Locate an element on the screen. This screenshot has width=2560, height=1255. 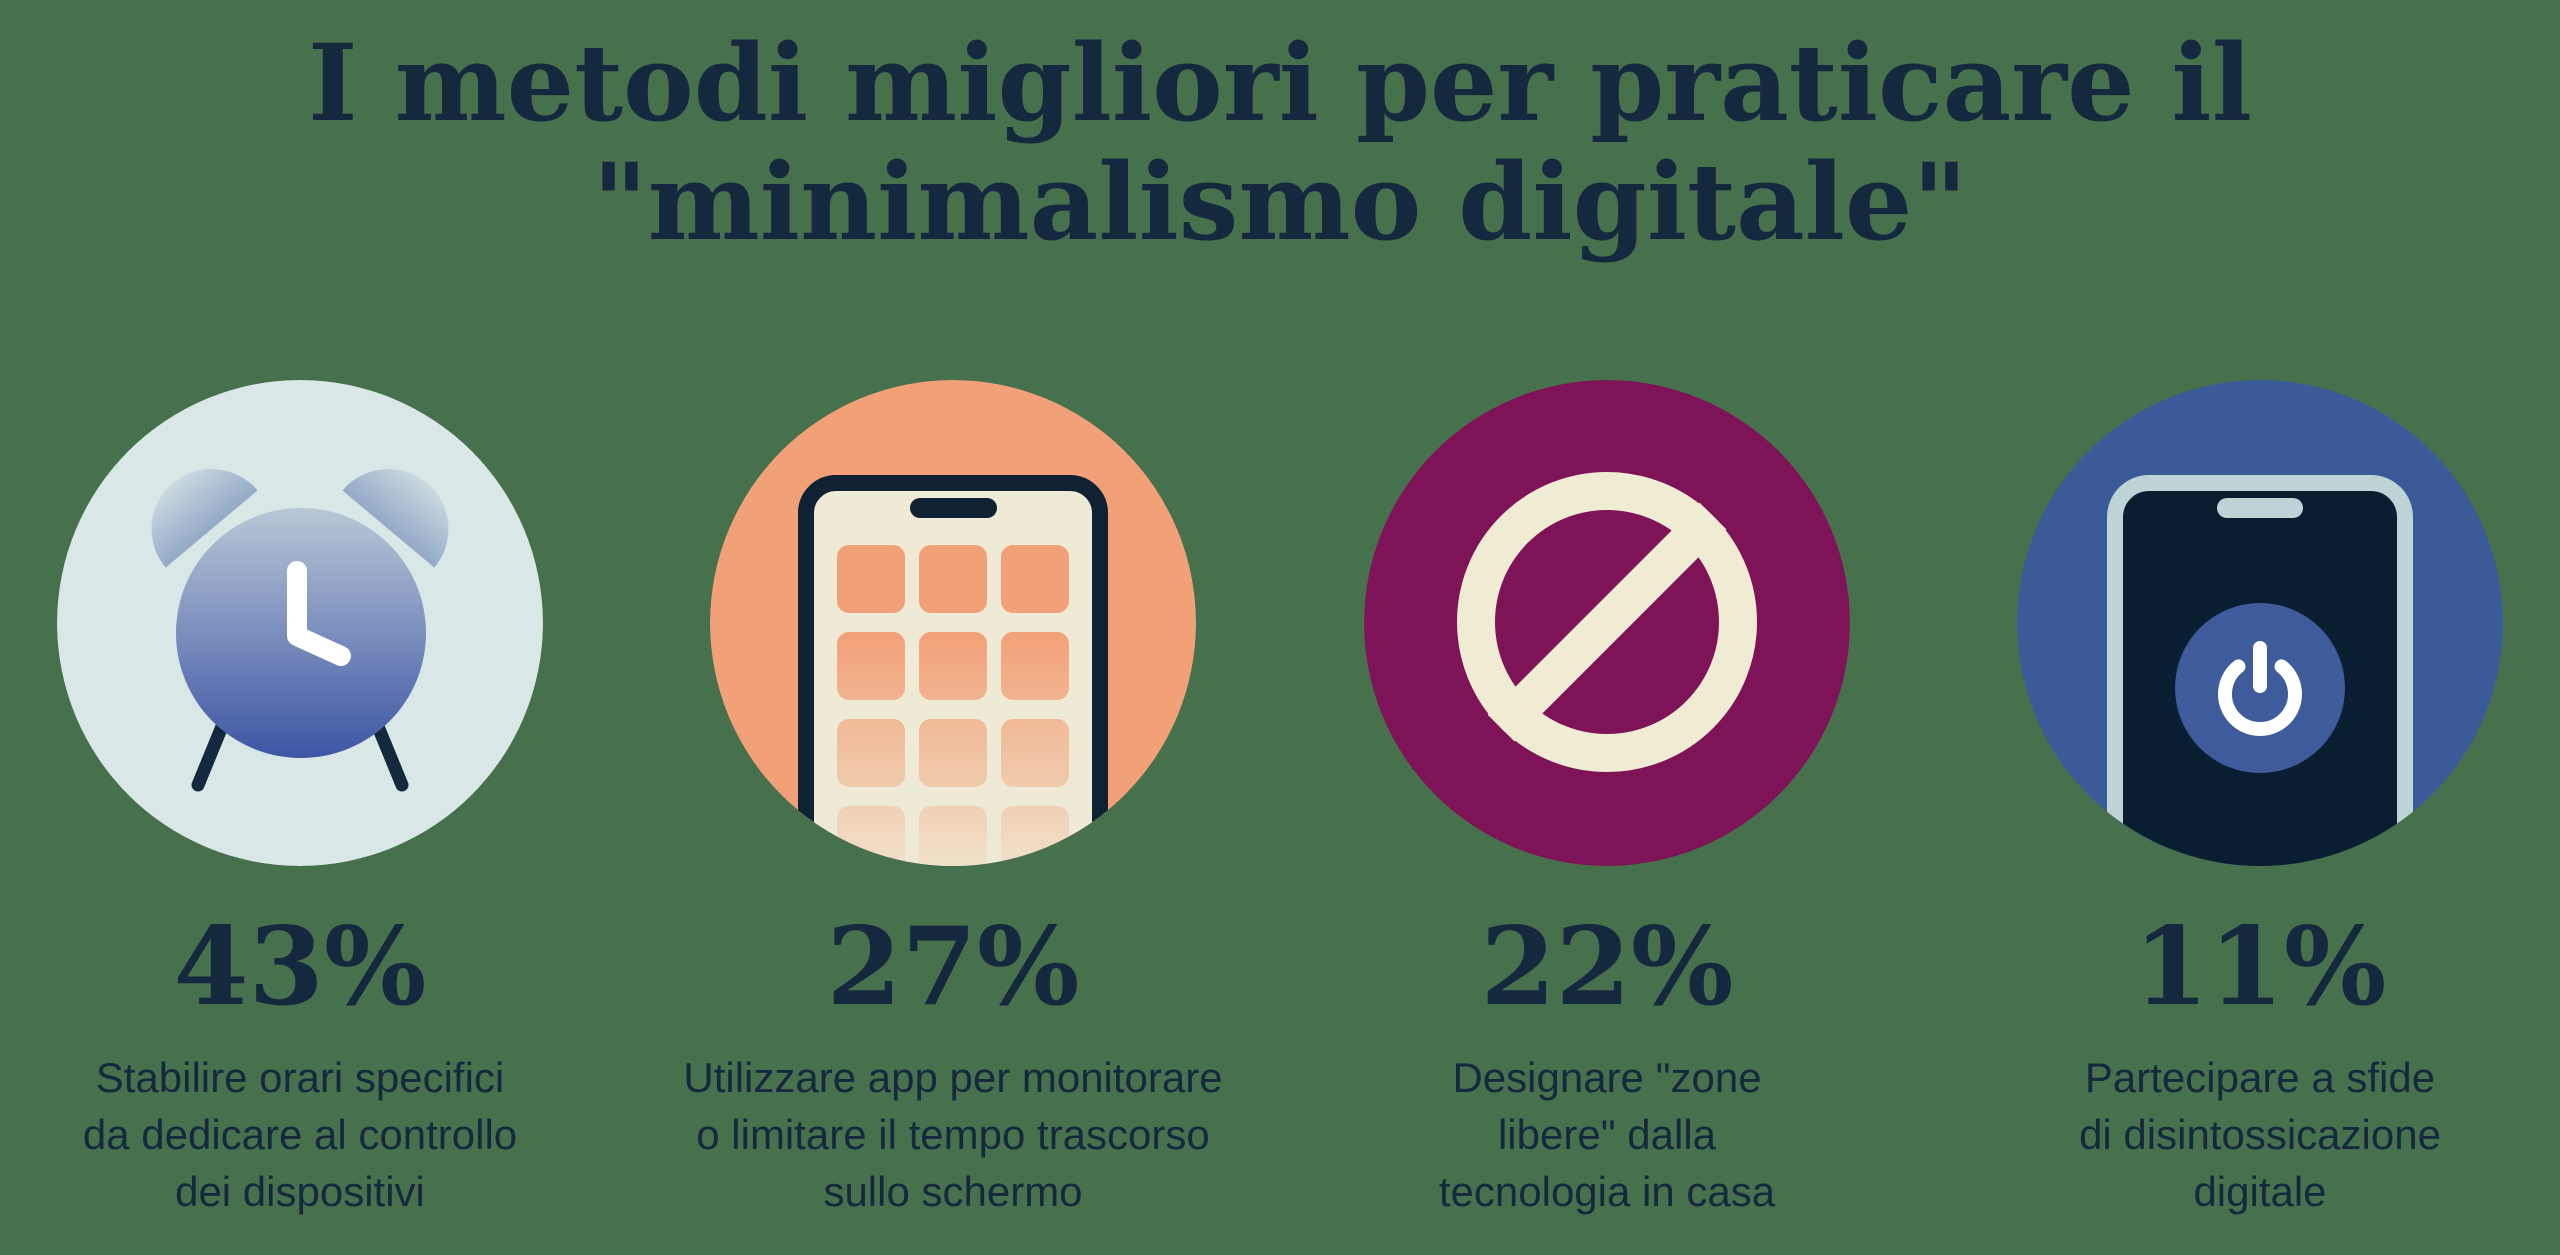
stat-caption-line: sullo schermo is located at coordinates (953, 1191).